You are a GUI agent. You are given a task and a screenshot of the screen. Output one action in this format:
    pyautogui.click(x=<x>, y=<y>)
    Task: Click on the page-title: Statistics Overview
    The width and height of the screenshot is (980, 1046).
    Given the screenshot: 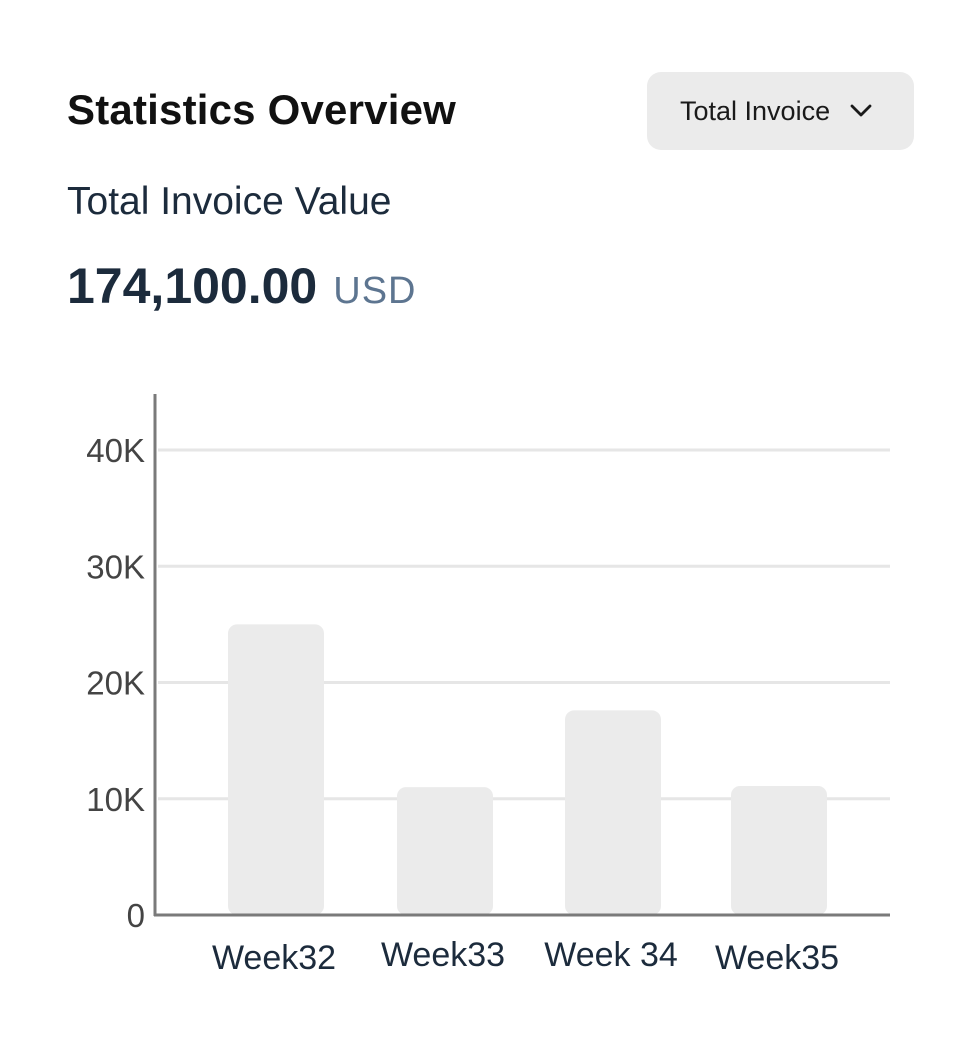 What is the action you would take?
    pyautogui.click(x=261, y=109)
    